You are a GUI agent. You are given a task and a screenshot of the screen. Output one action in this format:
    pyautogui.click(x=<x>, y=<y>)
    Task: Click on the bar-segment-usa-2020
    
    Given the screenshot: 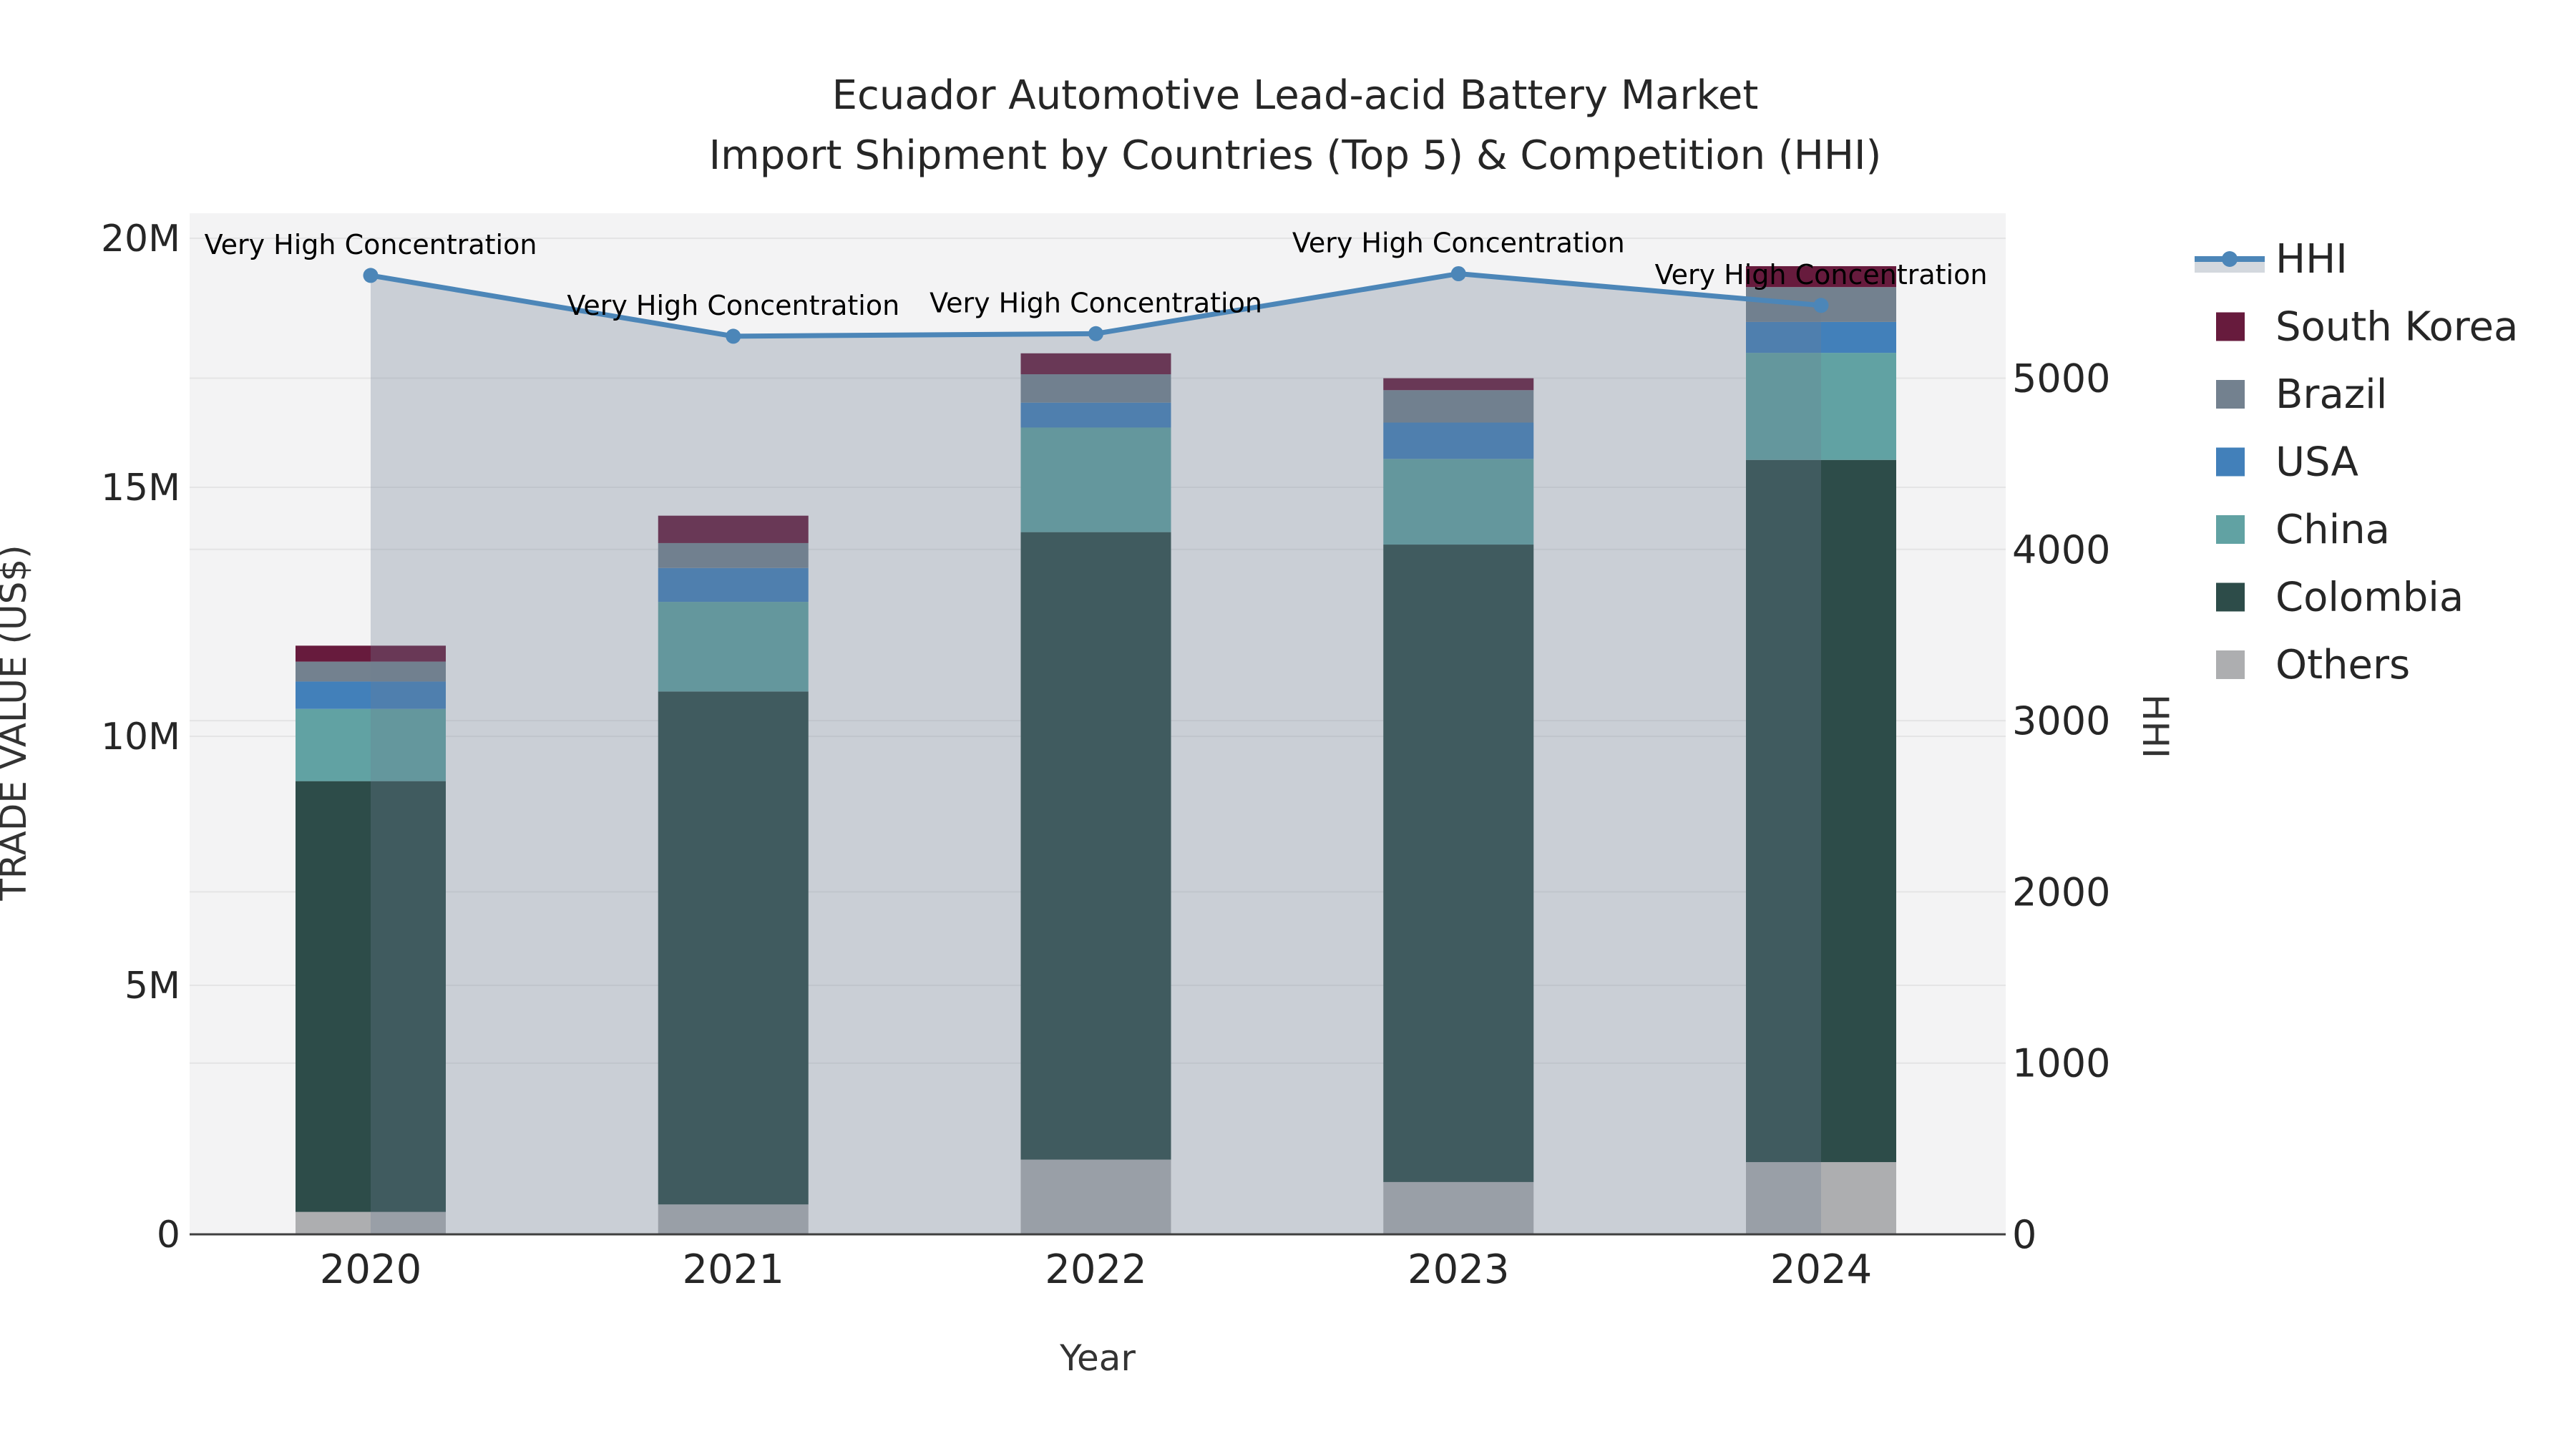 What is the action you would take?
    pyautogui.click(x=371, y=695)
    